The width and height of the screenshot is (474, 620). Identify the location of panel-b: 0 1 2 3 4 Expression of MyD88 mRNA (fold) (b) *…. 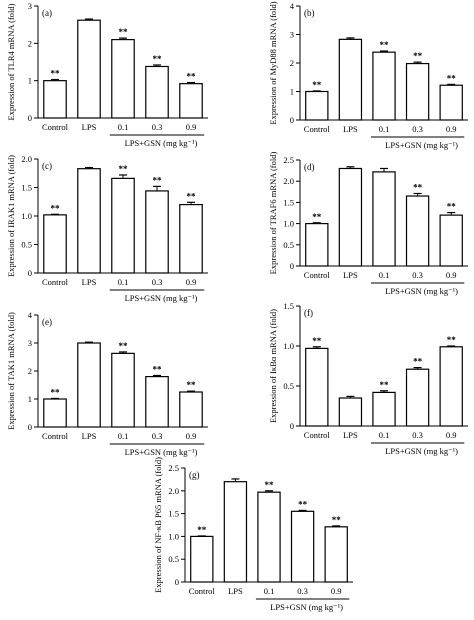
(368, 75).